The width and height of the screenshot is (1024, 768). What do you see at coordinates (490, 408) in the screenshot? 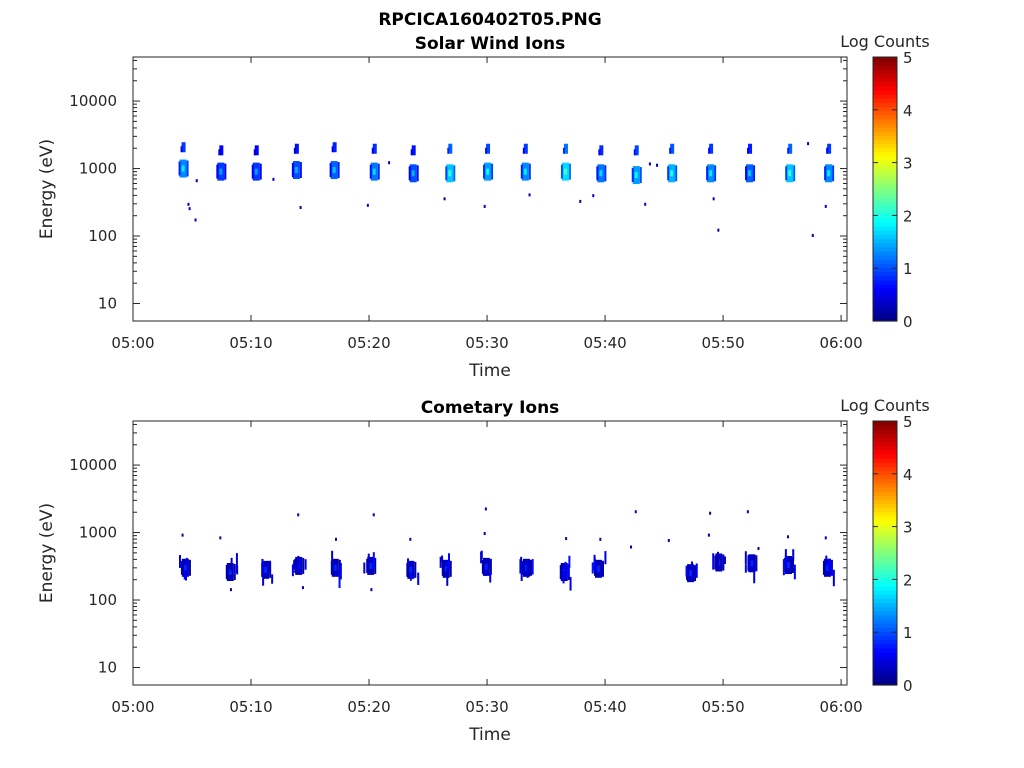
I see `panel-title: Cometary Ions` at bounding box center [490, 408].